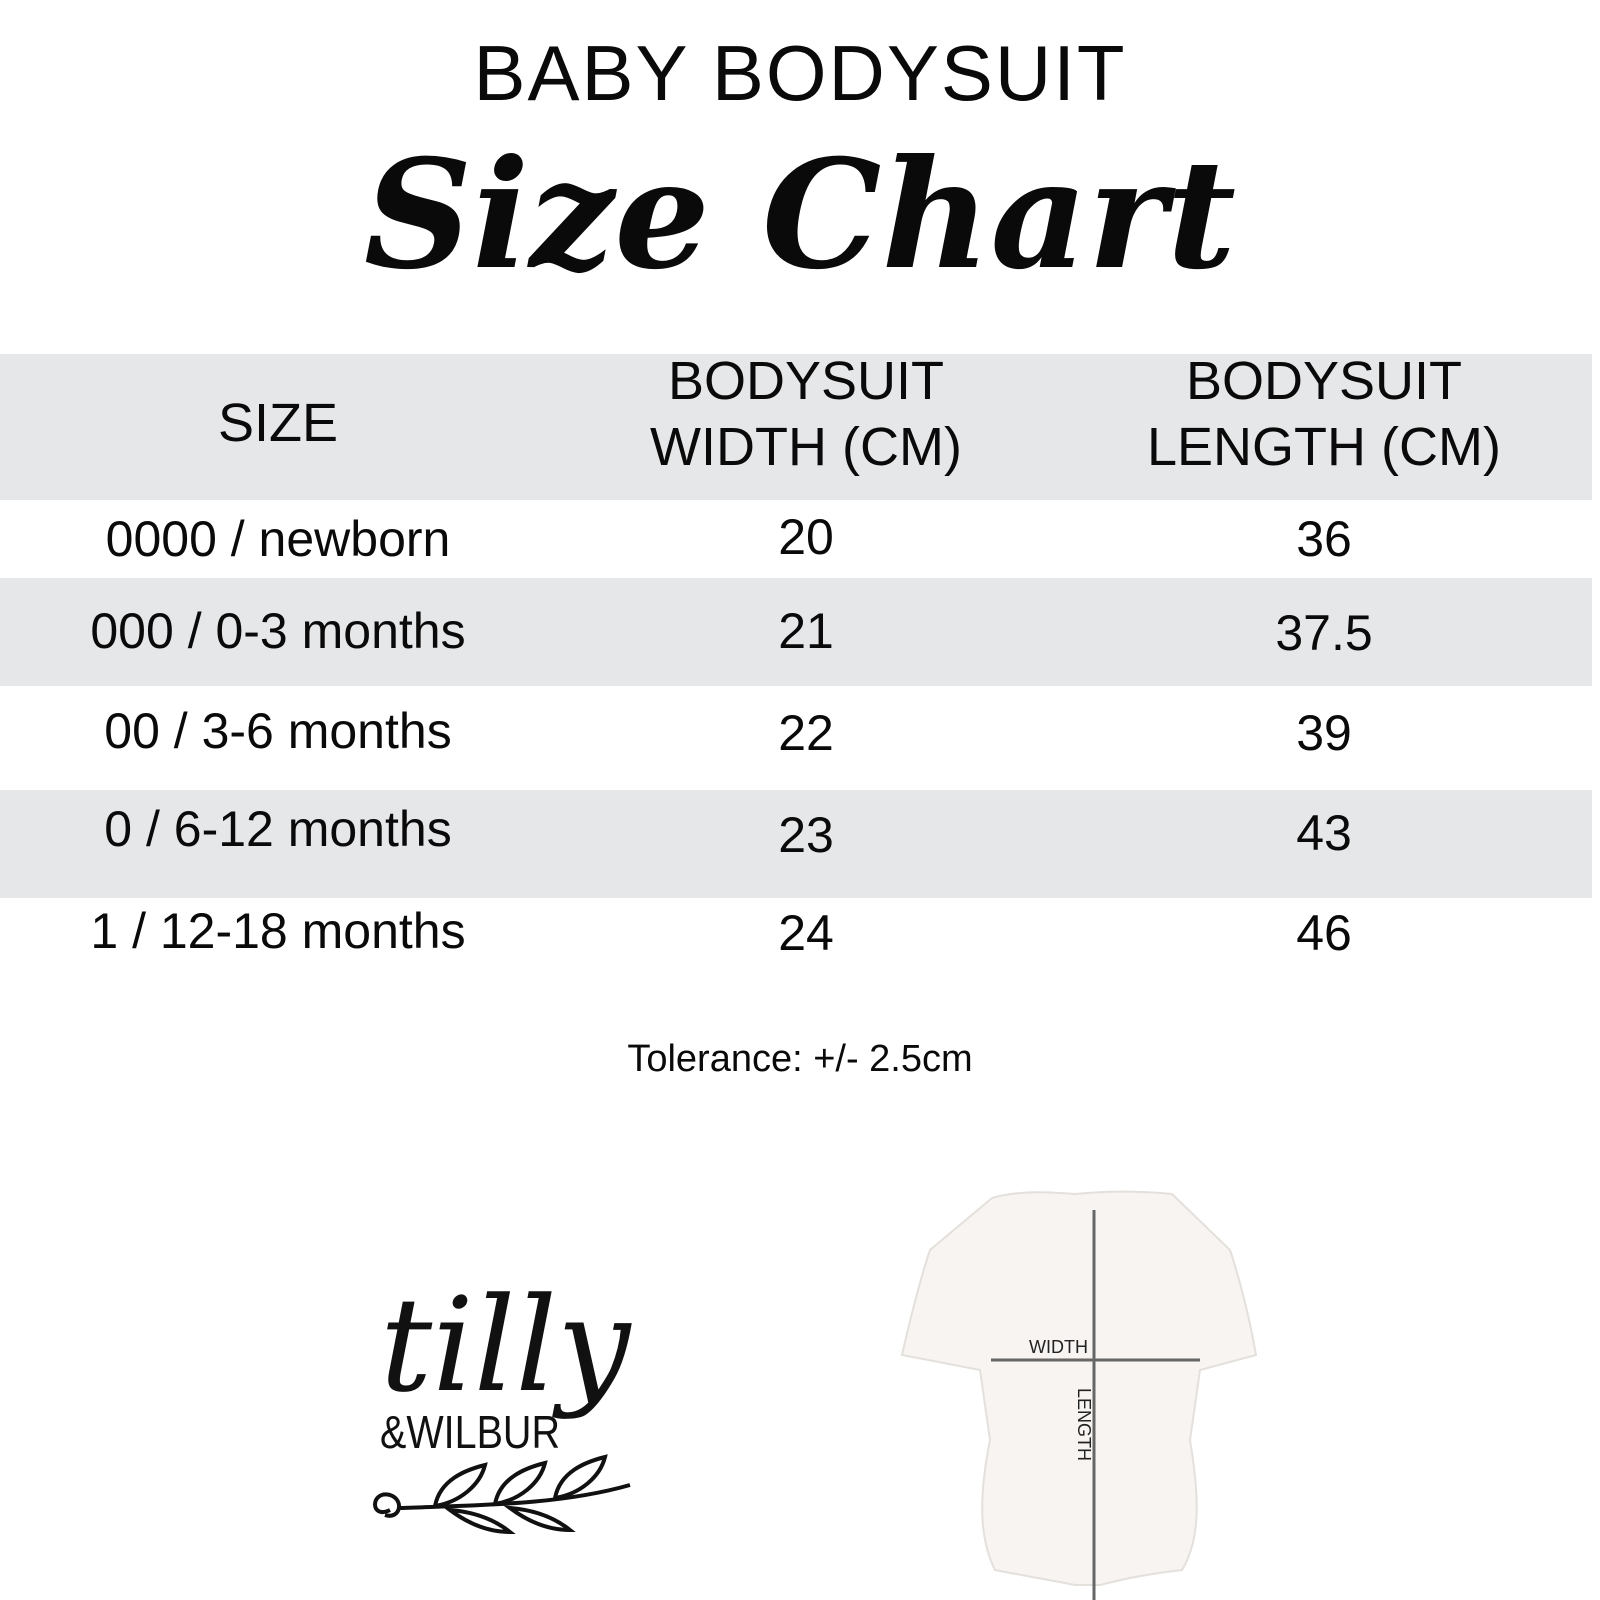 The height and width of the screenshot is (1600, 1600). I want to click on length-cell: 37.5, so click(1324, 633).